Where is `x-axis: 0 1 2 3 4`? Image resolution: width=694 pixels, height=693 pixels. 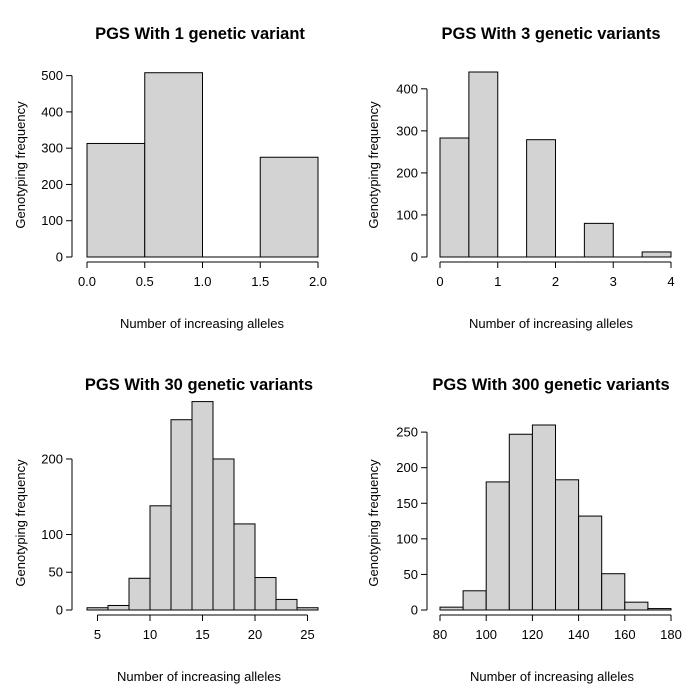
x-axis: 0 1 2 3 4 is located at coordinates (555, 275).